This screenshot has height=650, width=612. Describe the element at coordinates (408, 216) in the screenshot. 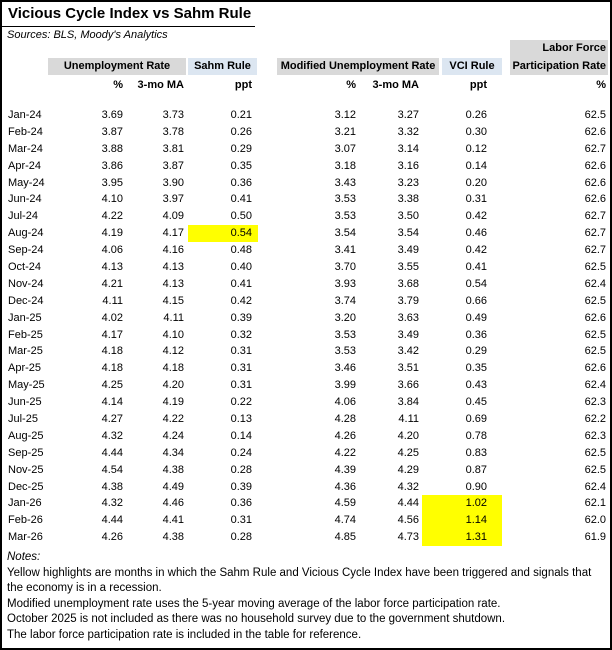

I see `cell: 3.50` at that location.